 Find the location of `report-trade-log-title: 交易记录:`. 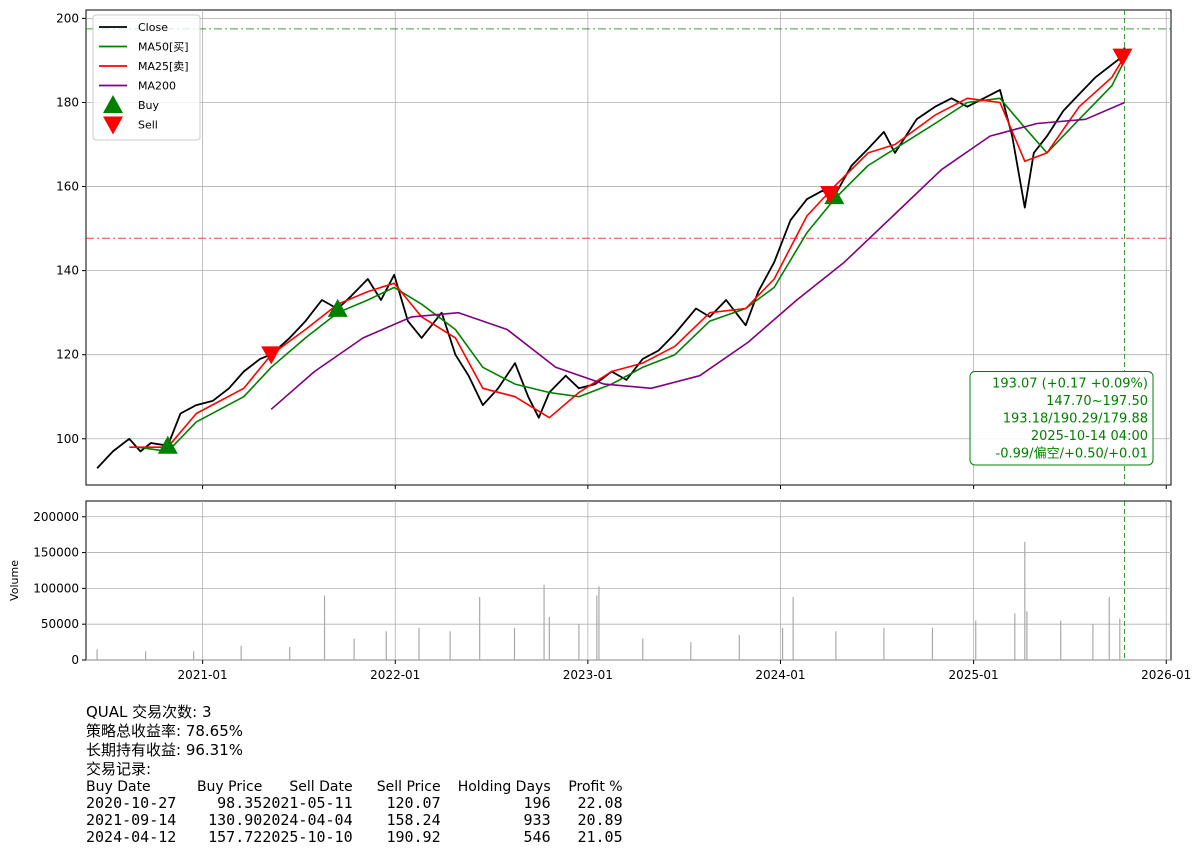

report-trade-log-title: 交易记录: is located at coordinates (119, 769).